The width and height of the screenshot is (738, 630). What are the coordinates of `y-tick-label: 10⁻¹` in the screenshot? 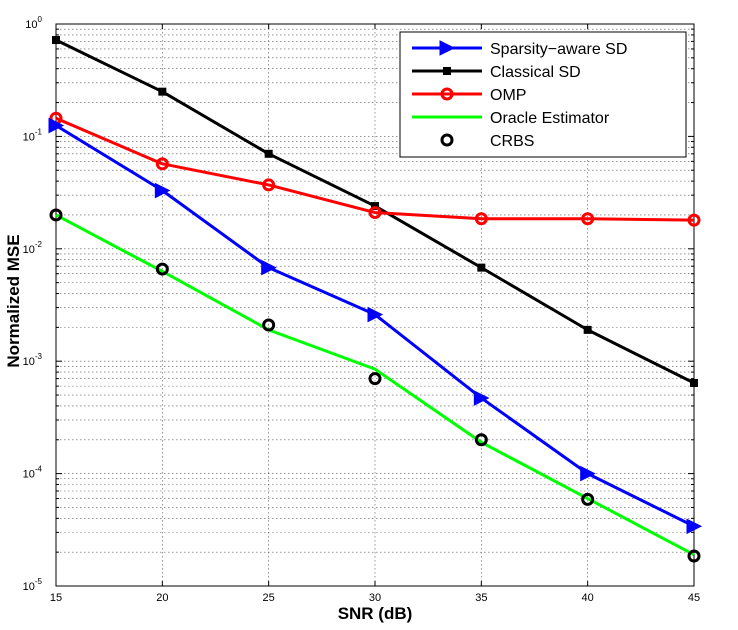 It's located at (33, 135).